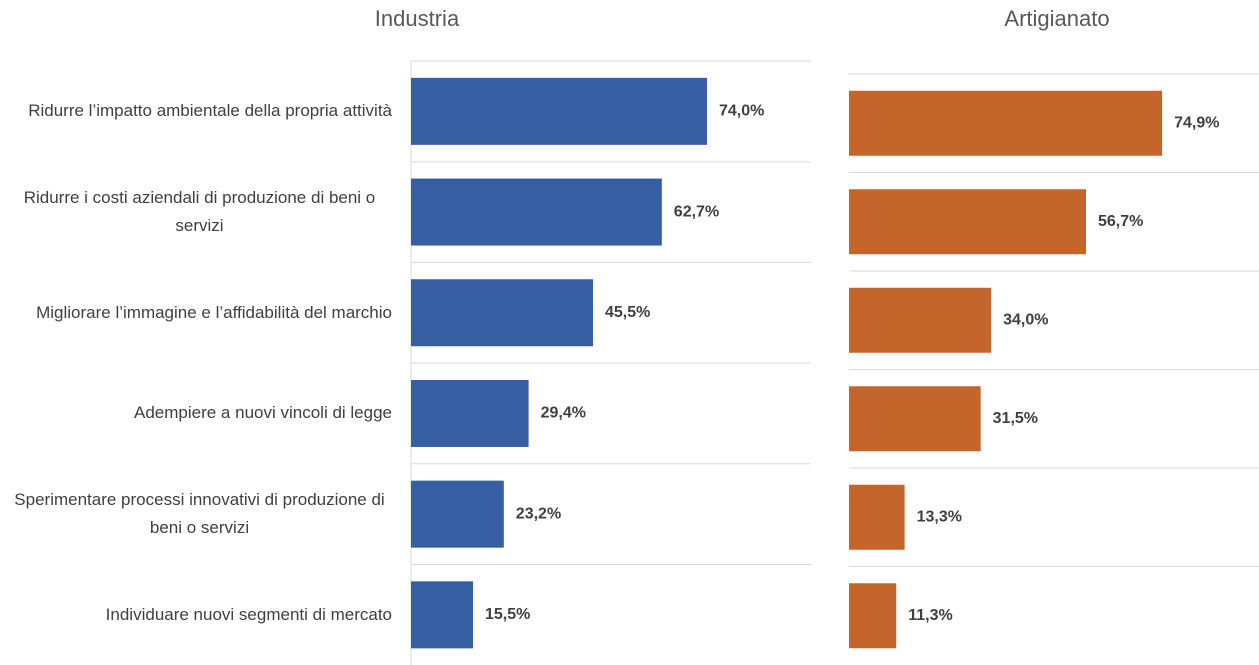 The width and height of the screenshot is (1259, 665). Describe the element at coordinates (1057, 18) in the screenshot. I see `chart-title: Artigianato` at that location.